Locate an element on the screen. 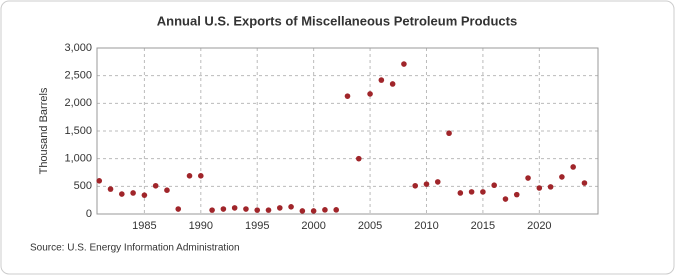 Image resolution: width=675 pixels, height=275 pixels. x-tick-label: 2015 is located at coordinates (483, 226).